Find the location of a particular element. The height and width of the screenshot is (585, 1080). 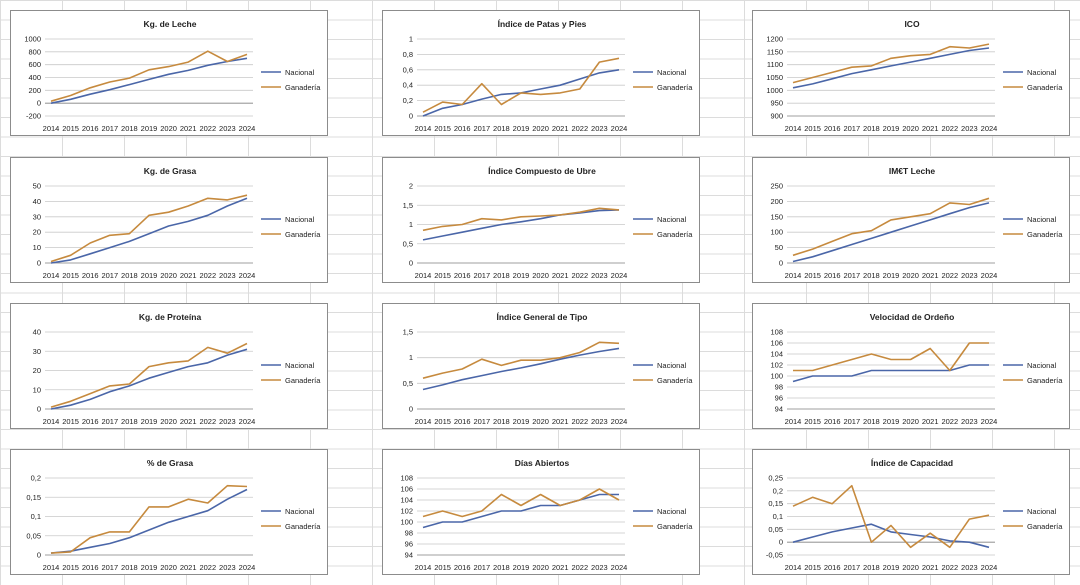

y-tick-label: 200 is located at coordinates (776, 201).